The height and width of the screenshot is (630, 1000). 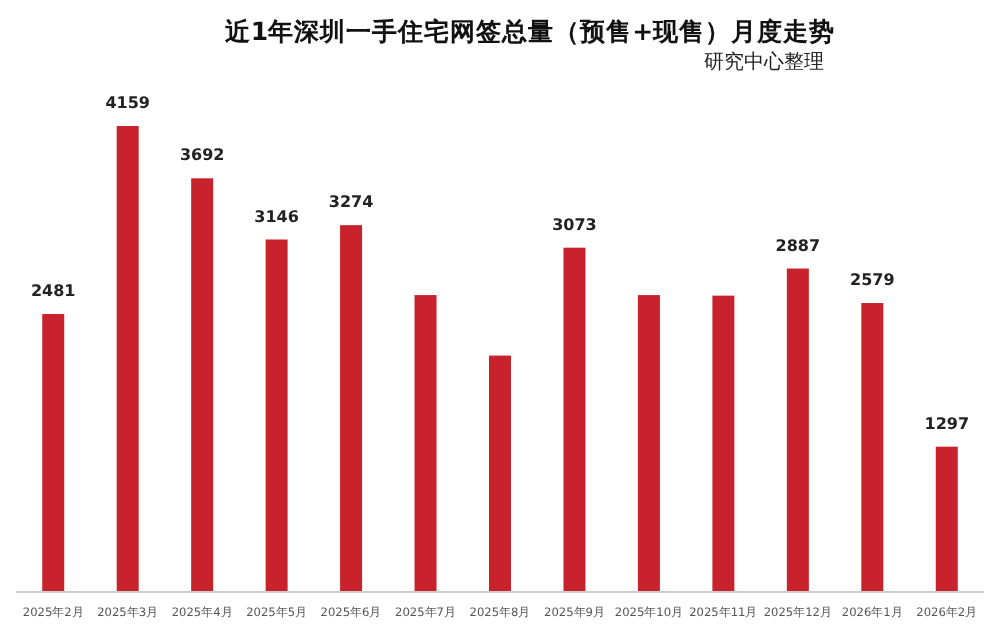 What do you see at coordinates (128, 103) in the screenshot?
I see `data-label: 4159` at bounding box center [128, 103].